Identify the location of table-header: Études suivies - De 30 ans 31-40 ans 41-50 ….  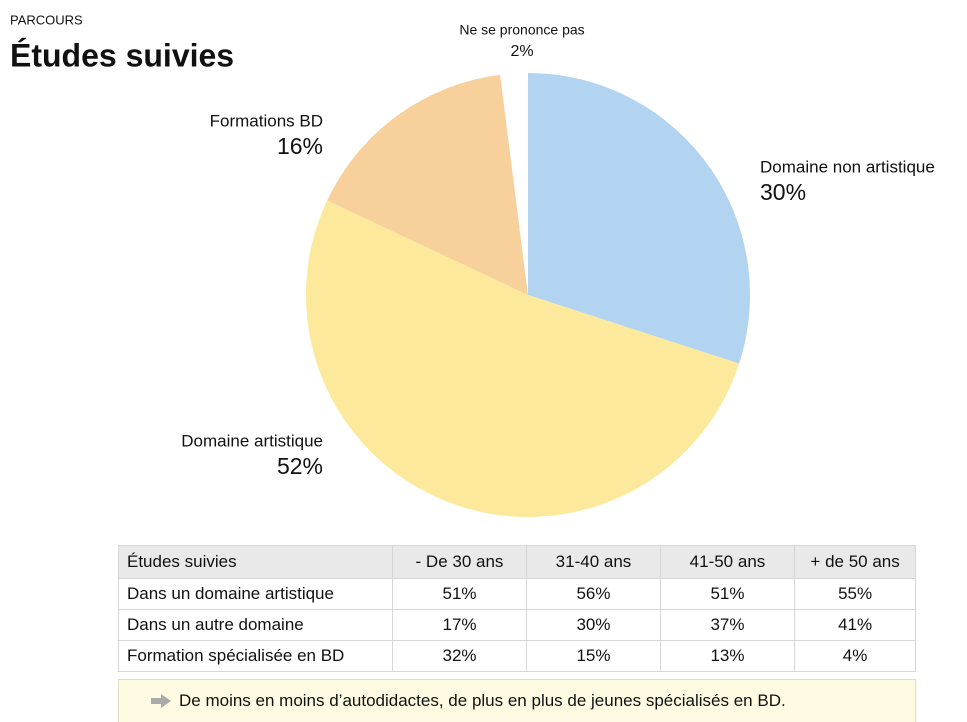
(517, 562).